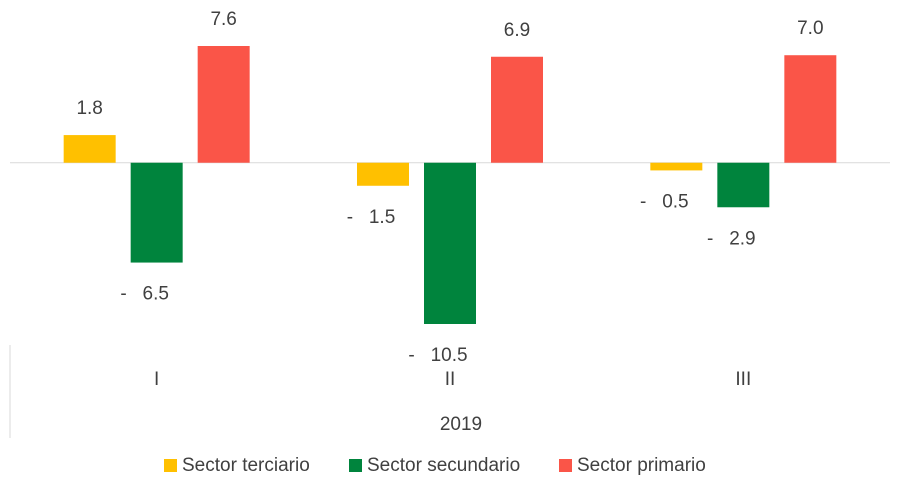  What do you see at coordinates (246, 465) in the screenshot?
I see `legend-label: Sector terciario` at bounding box center [246, 465].